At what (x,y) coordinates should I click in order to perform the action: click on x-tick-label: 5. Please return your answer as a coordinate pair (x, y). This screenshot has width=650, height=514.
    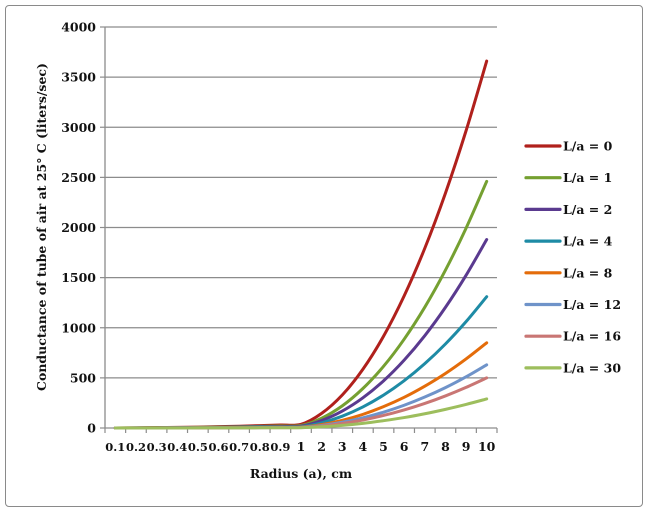
    Looking at the image, I should click on (383, 446).